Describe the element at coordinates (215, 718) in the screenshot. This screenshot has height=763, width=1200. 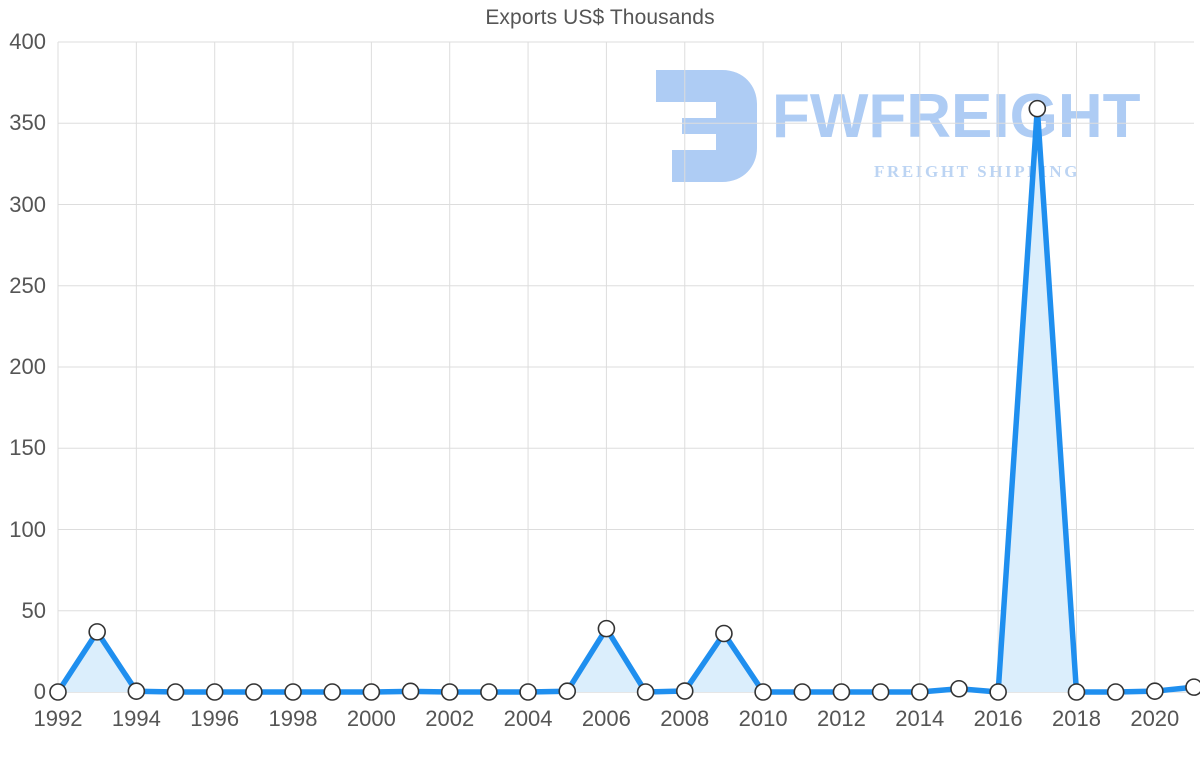
I see `x-axis-tick-label: 1996` at that location.